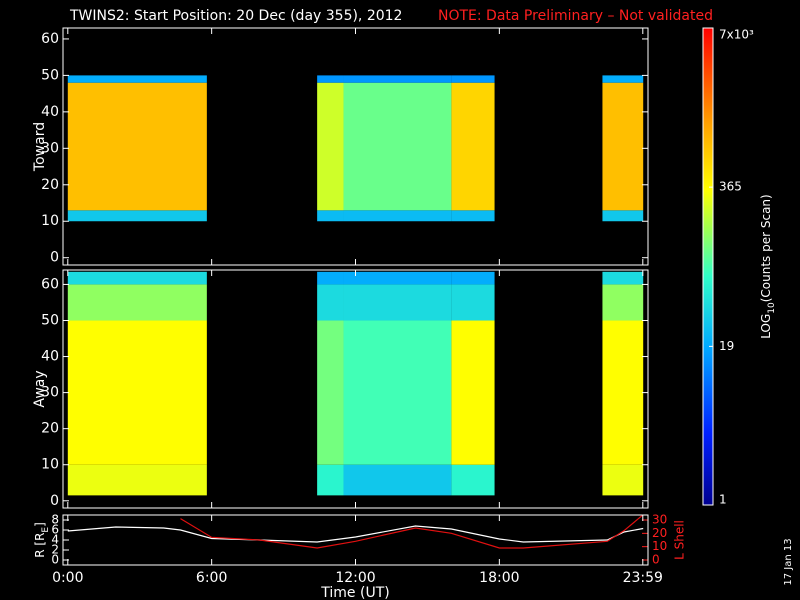 The image size is (800, 600). Describe the element at coordinates (730, 187) in the screenshot. I see `colorbar-tick-label: 365` at that location.